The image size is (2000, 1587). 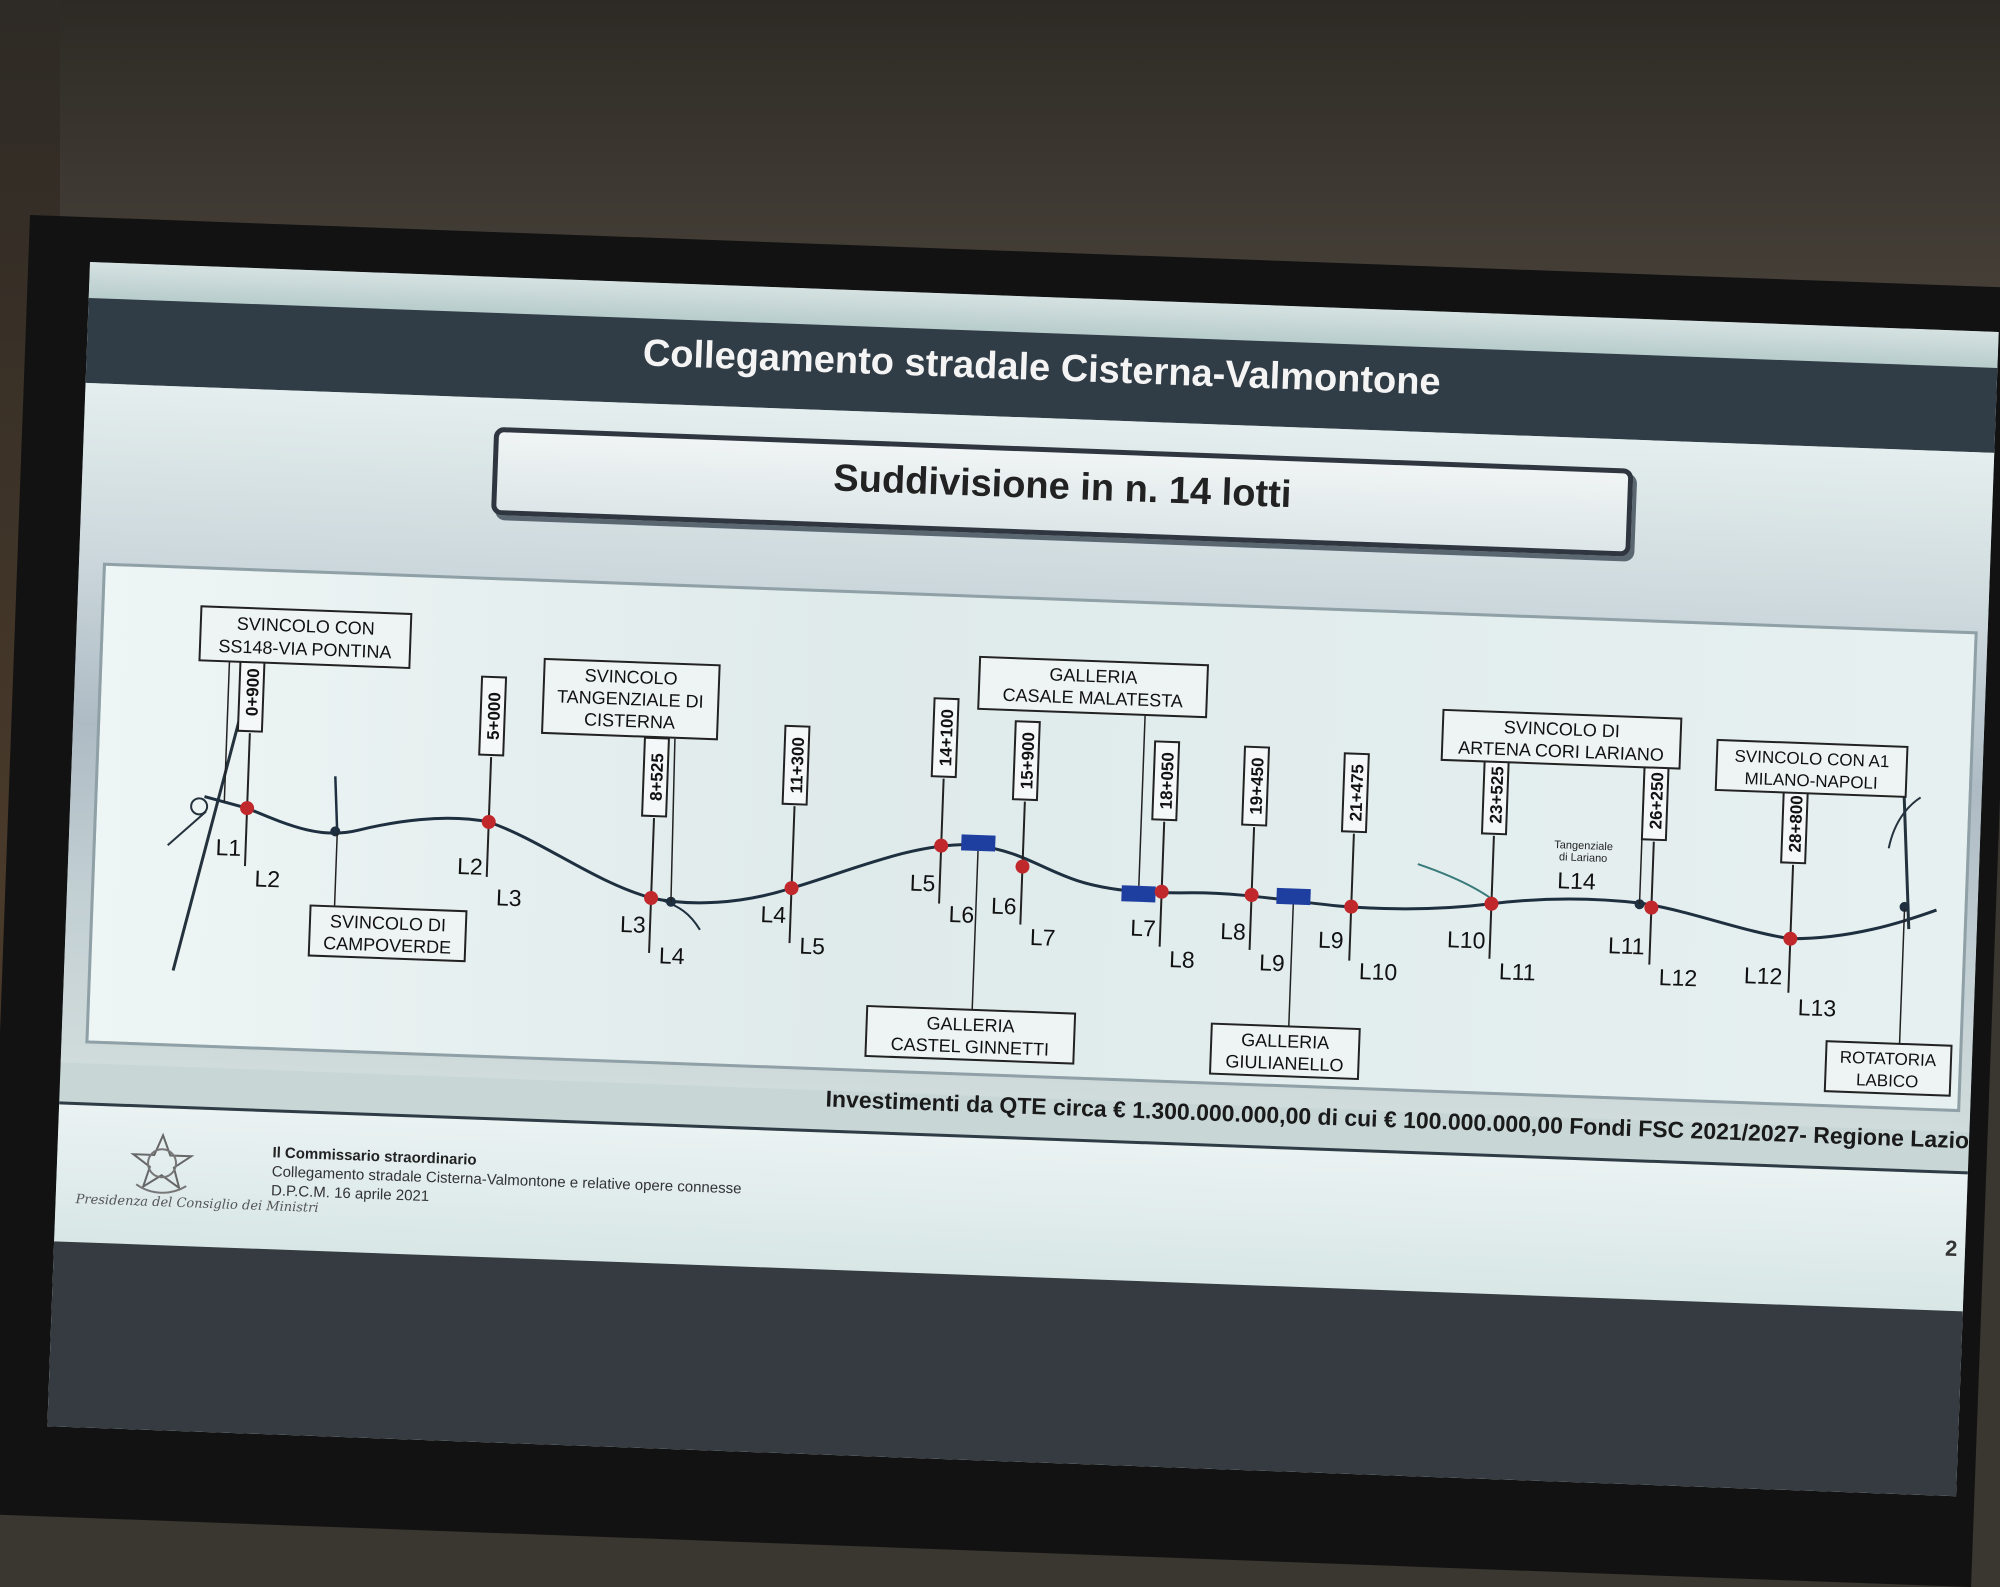 I want to click on tunnel-giulianello, so click(x=1293, y=896).